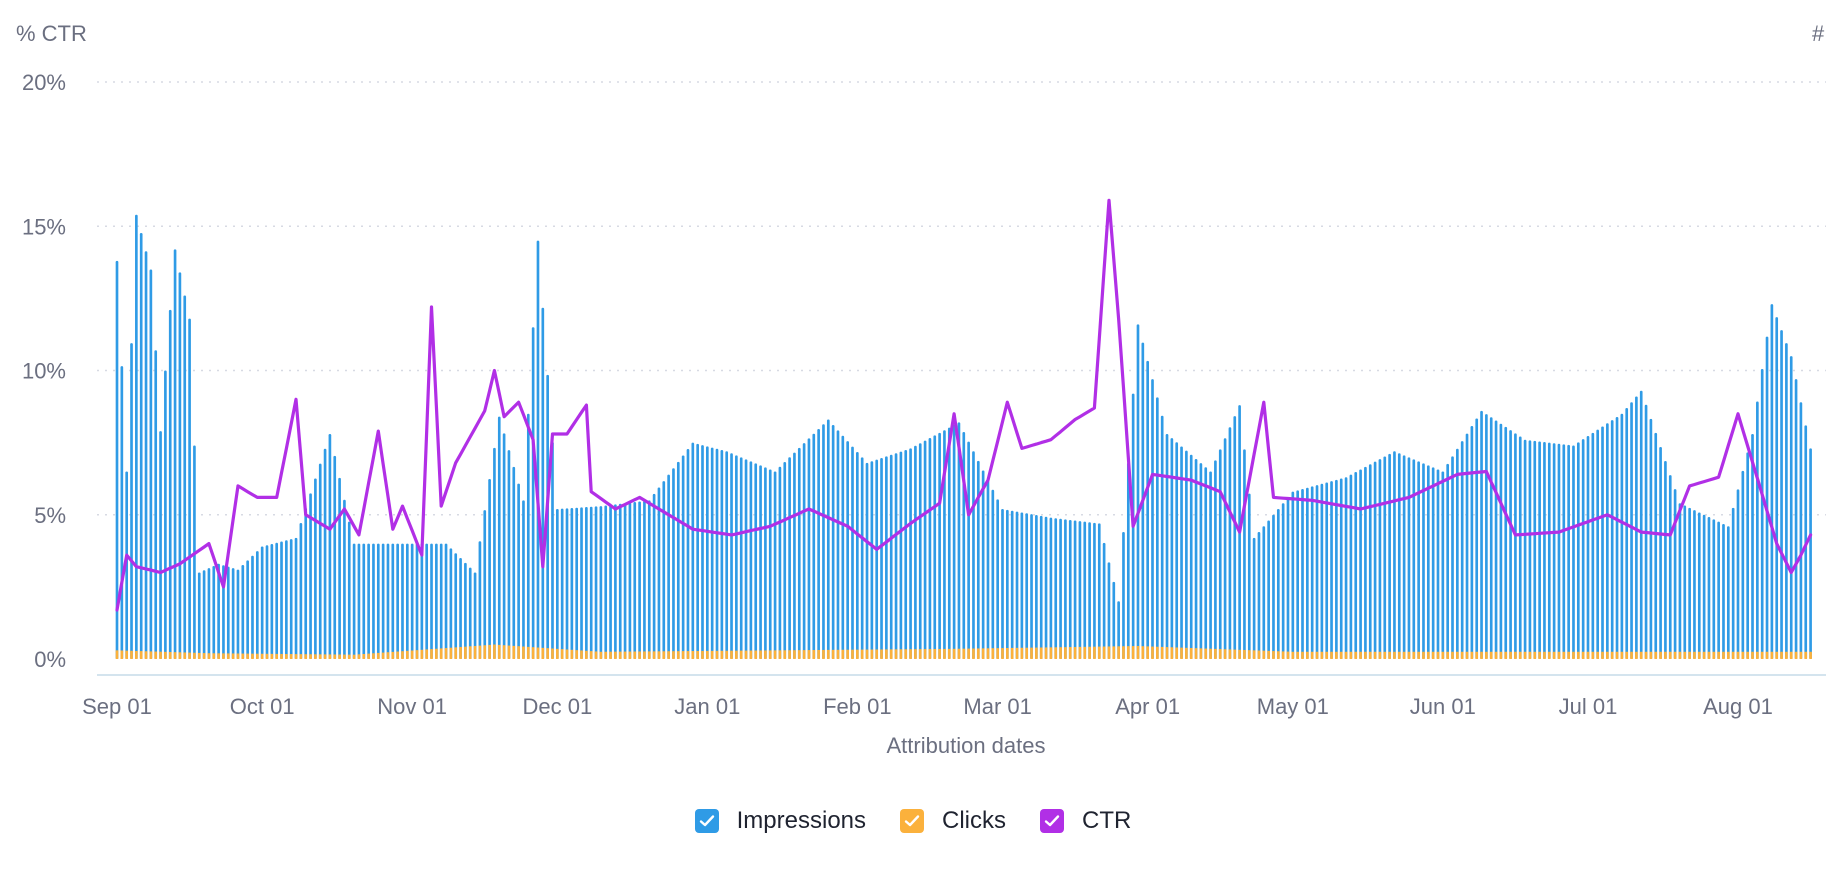 This screenshot has height=871, width=1826. Describe the element at coordinates (953, 821) in the screenshot. I see `legend-item-clicks: Clicks` at that location.